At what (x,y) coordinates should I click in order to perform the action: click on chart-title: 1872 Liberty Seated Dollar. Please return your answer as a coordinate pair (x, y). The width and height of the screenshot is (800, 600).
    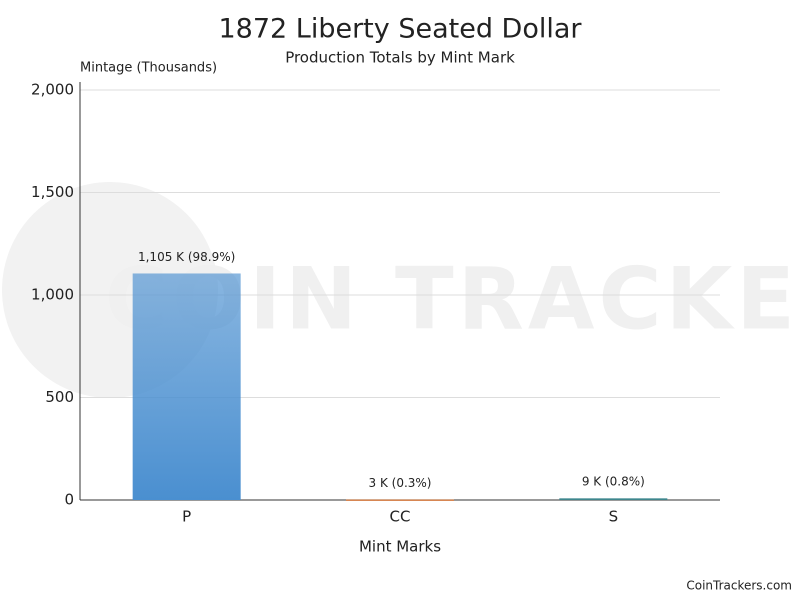
    Looking at the image, I should click on (400, 29).